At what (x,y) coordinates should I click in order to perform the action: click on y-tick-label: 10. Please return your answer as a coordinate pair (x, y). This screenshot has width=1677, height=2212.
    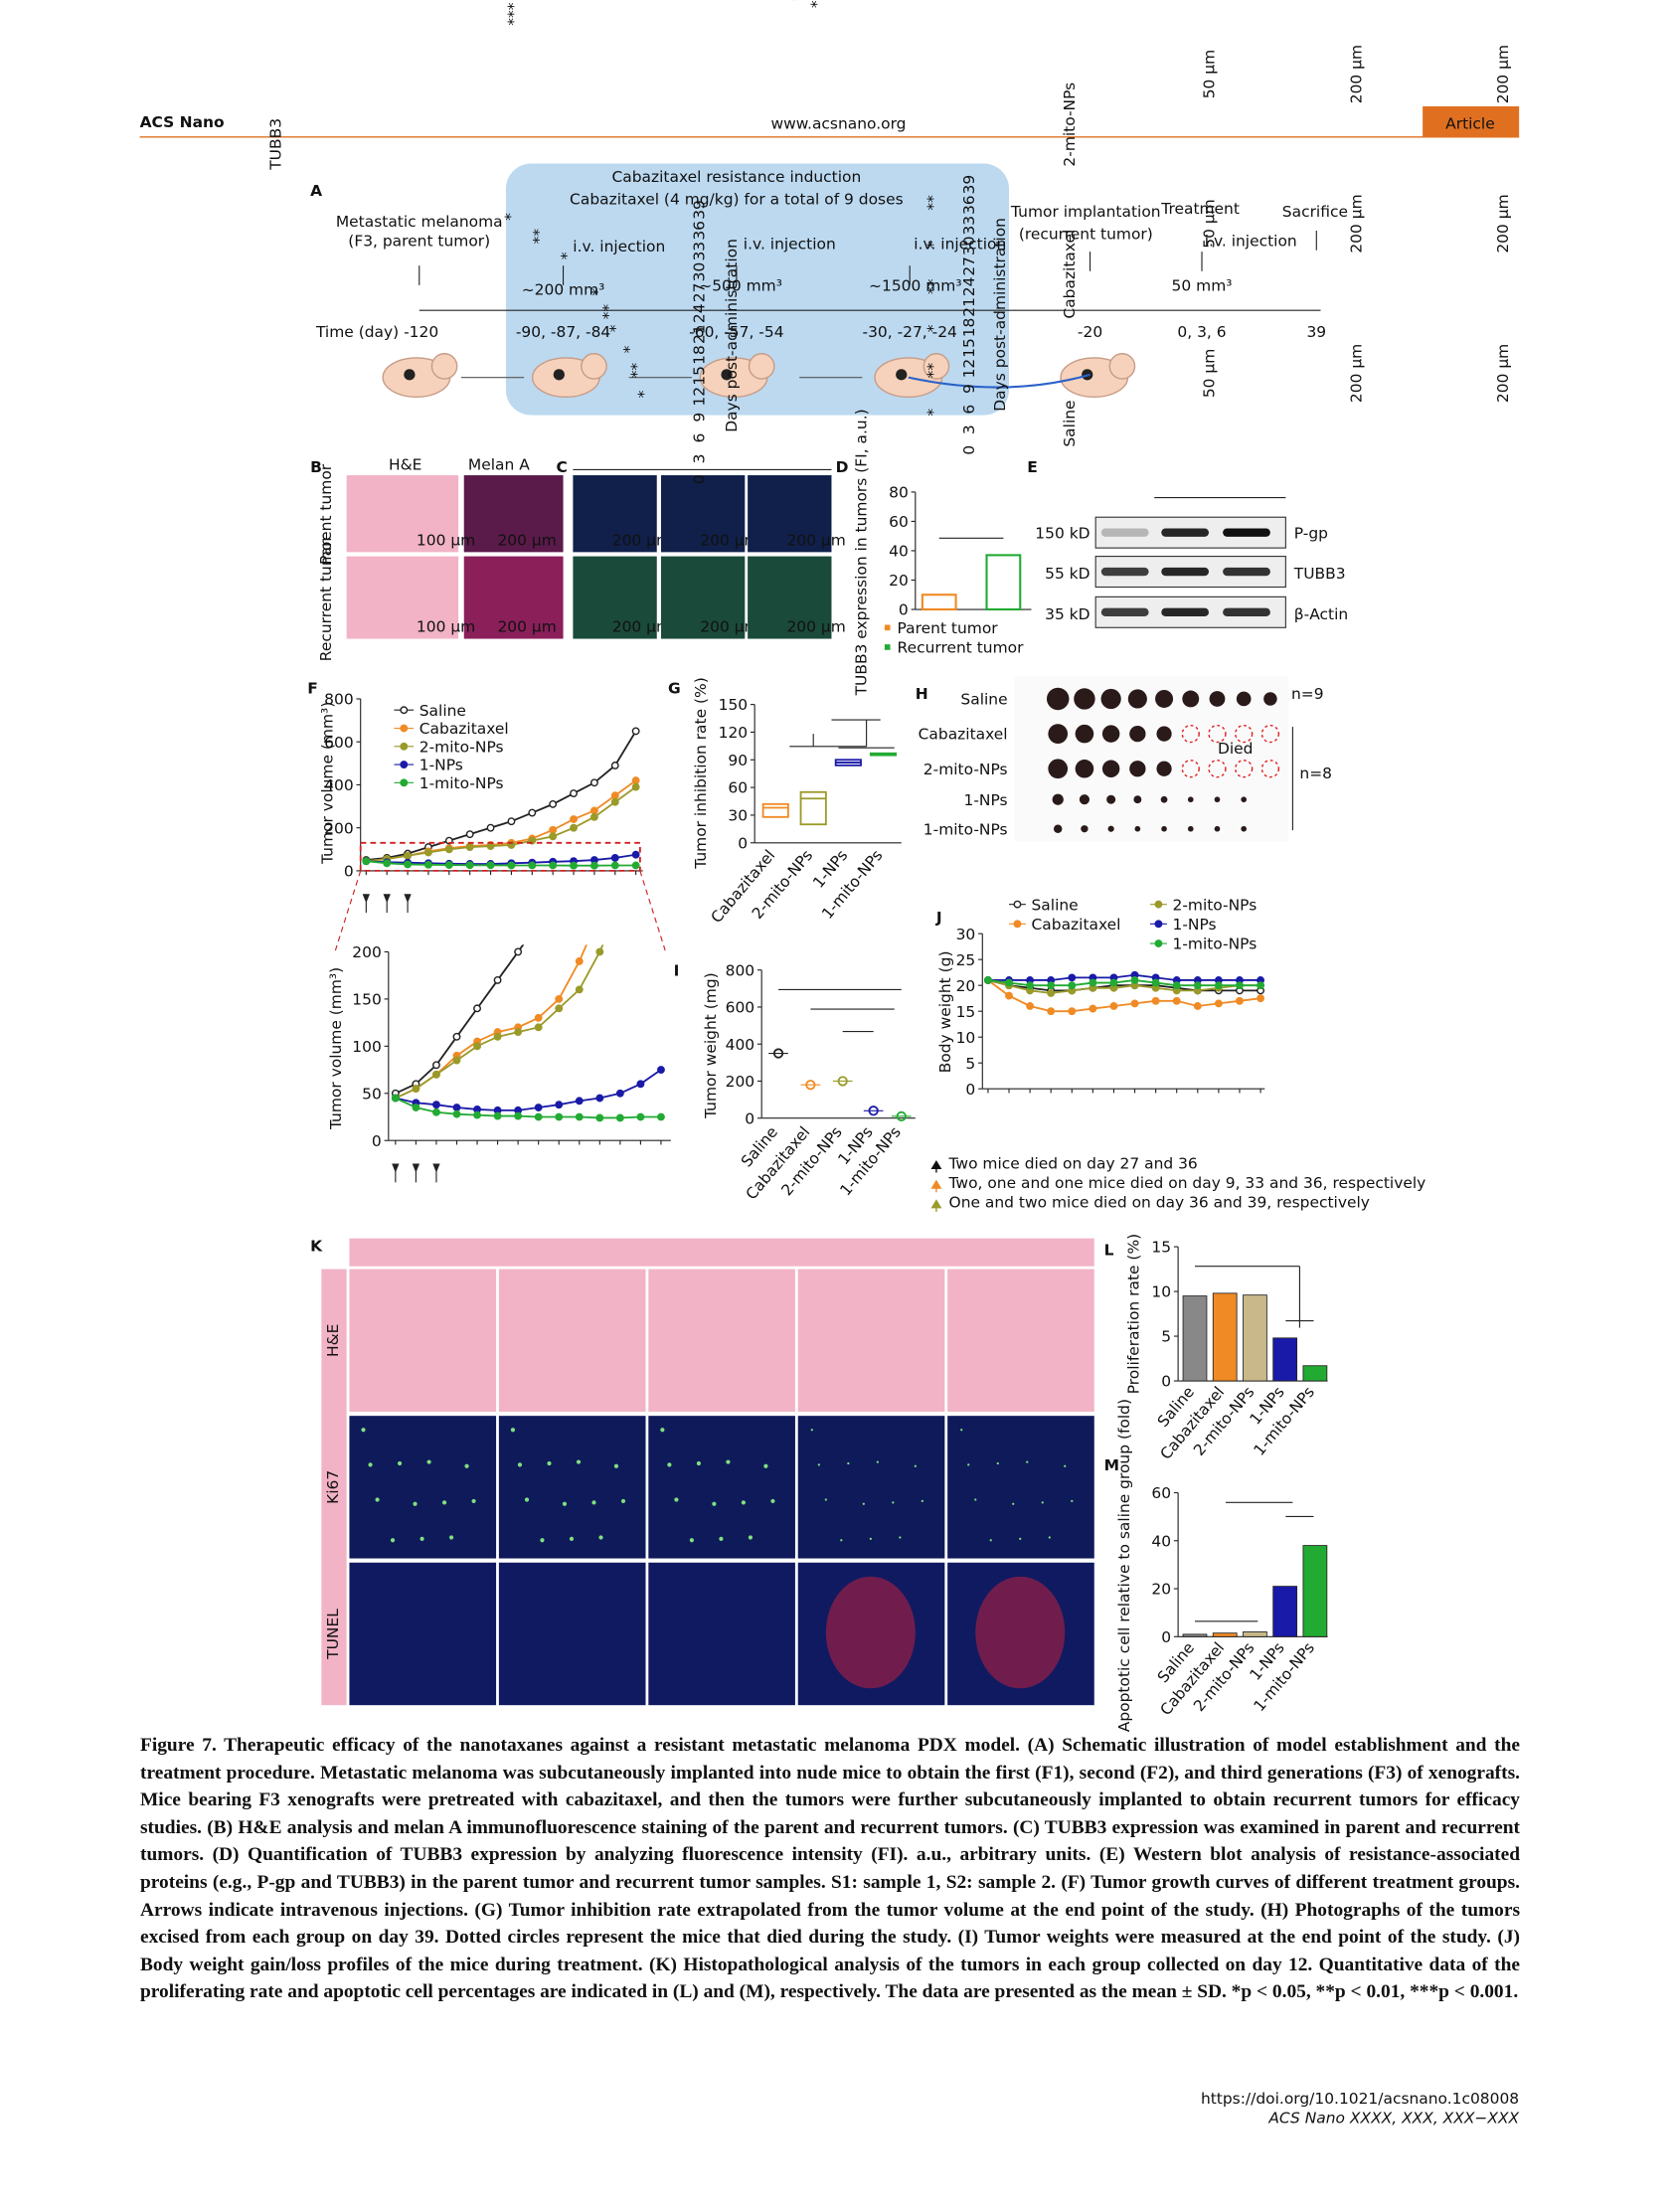
    Looking at the image, I should click on (1161, 1292).